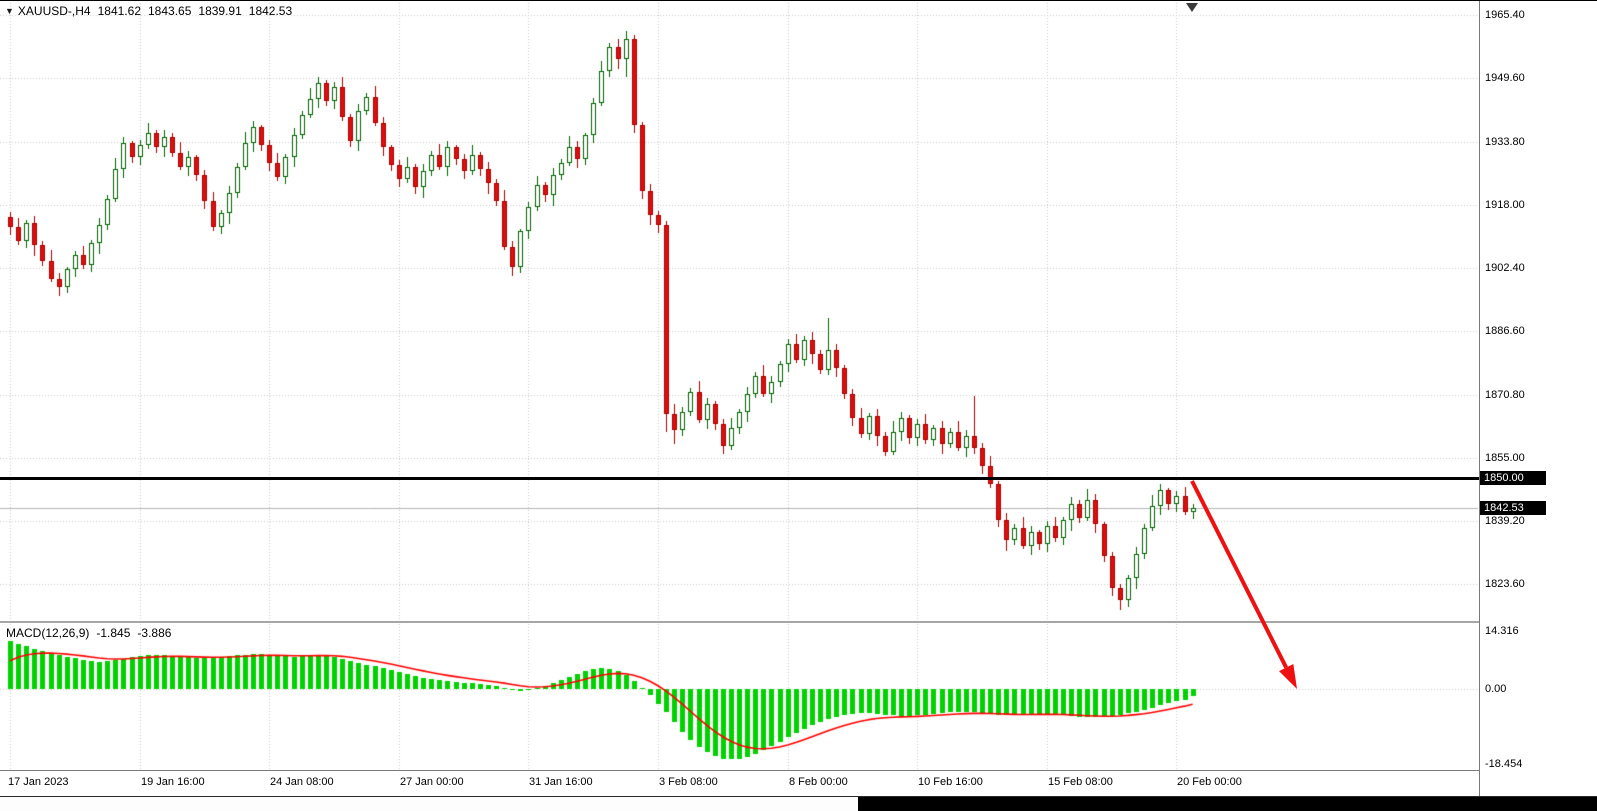 Image resolution: width=1597 pixels, height=811 pixels. Describe the element at coordinates (48, 633) in the screenshot. I see `macd-name: MACD(12,26,9)` at that location.